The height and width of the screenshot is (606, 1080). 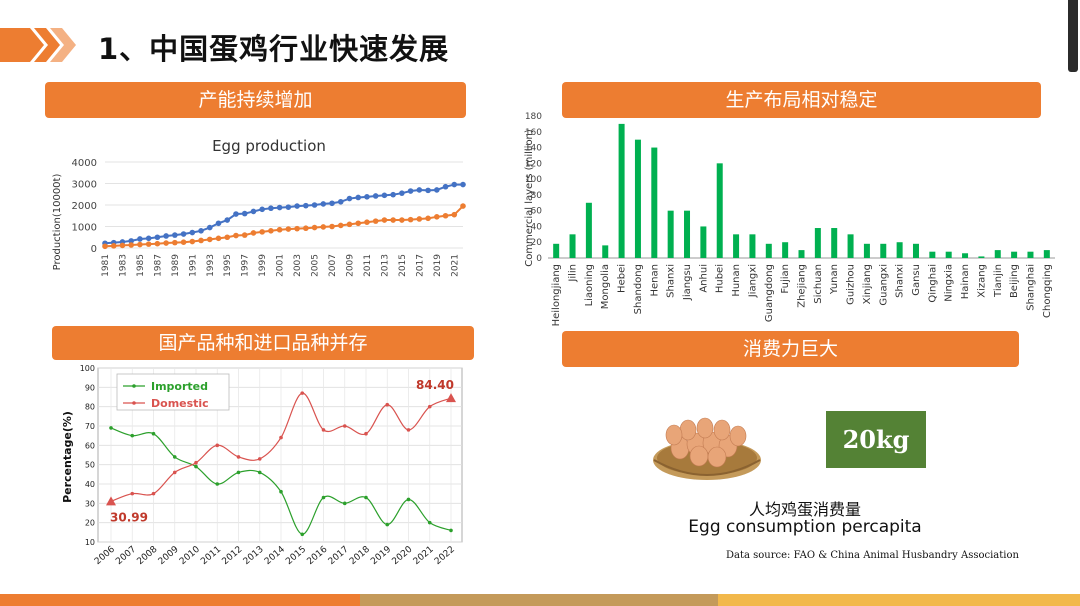 What do you see at coordinates (90, 445) in the screenshot?
I see `y-tick-label: 60` at bounding box center [90, 445].